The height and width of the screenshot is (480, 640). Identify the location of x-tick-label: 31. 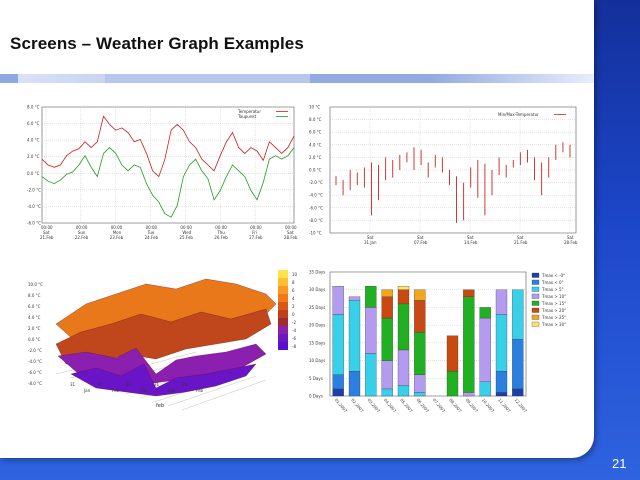
(73, 384).